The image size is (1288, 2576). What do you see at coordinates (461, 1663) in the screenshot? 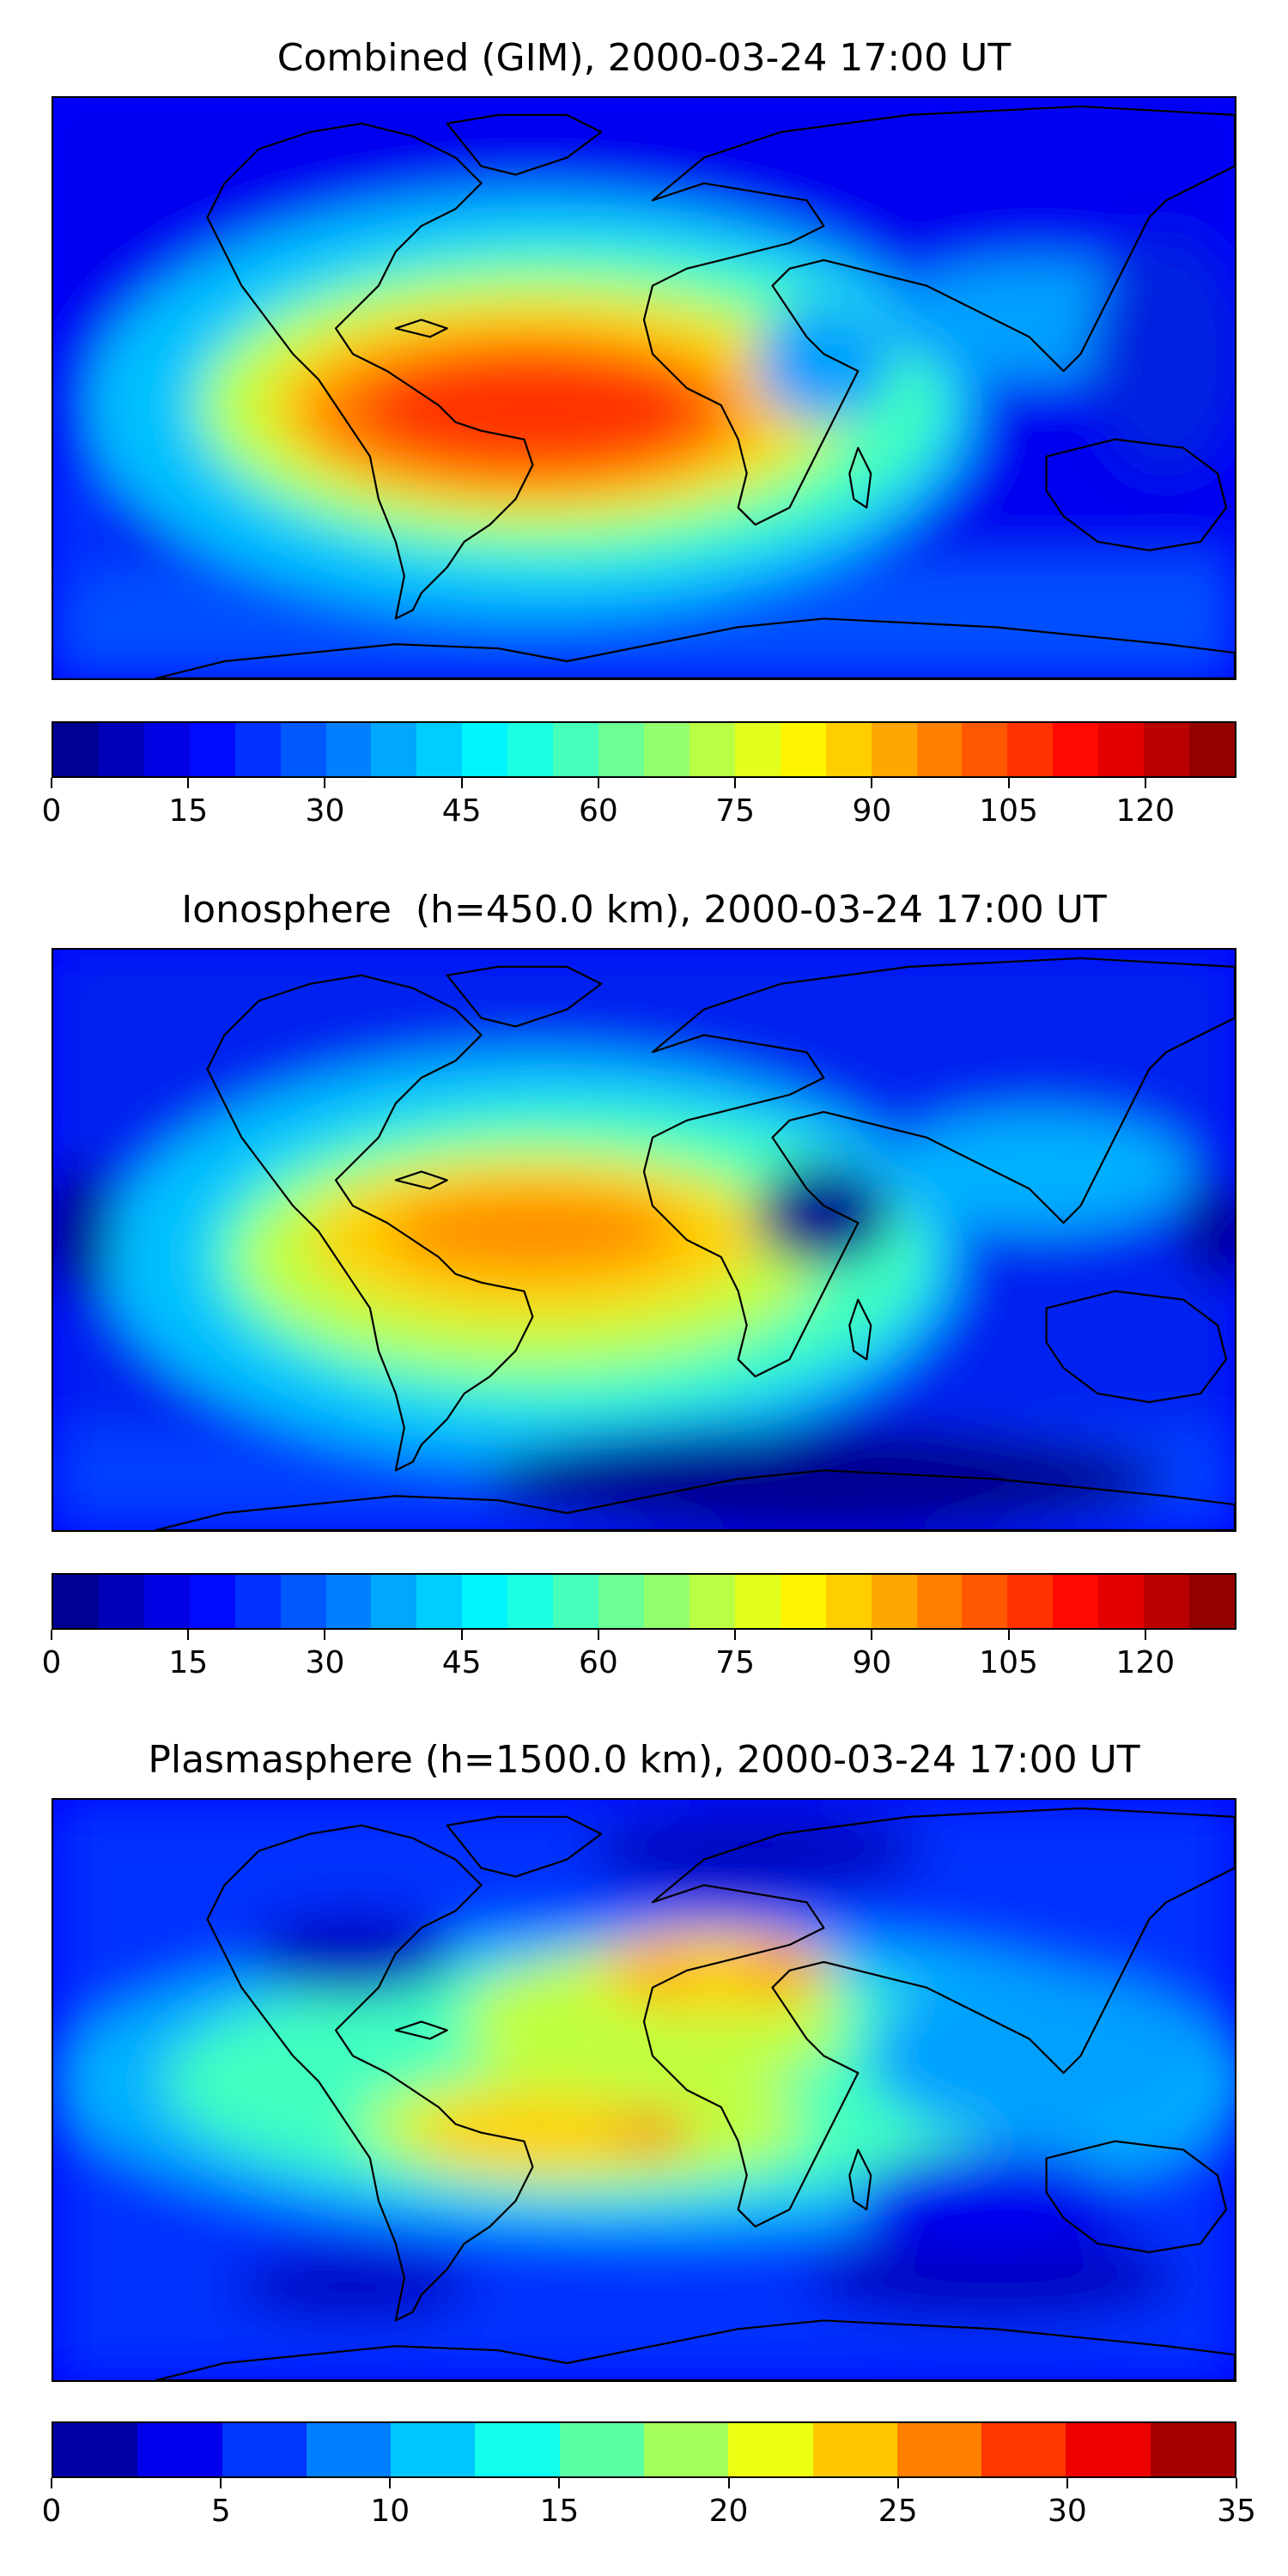
I see `colorbar-tick-label: 45` at bounding box center [461, 1663].